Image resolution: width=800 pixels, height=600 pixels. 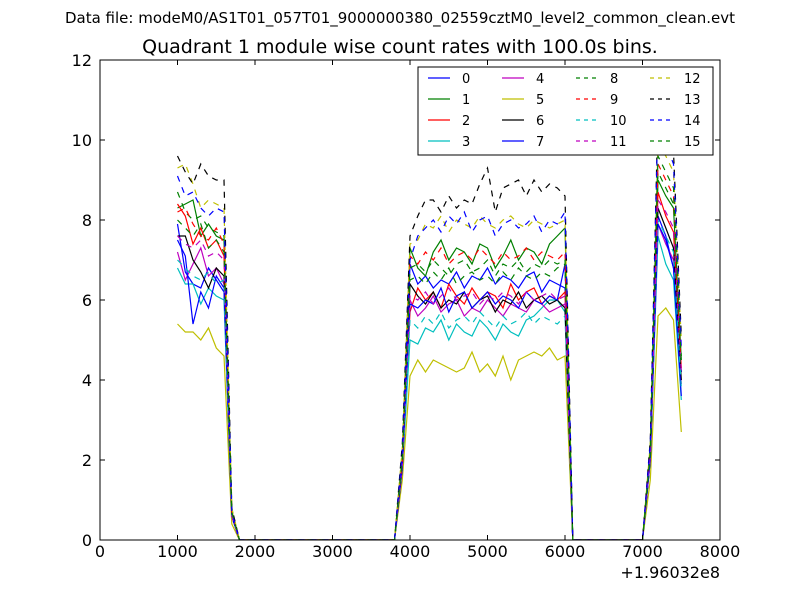 I want to click on y-tick-label: 10, so click(x=82, y=140).